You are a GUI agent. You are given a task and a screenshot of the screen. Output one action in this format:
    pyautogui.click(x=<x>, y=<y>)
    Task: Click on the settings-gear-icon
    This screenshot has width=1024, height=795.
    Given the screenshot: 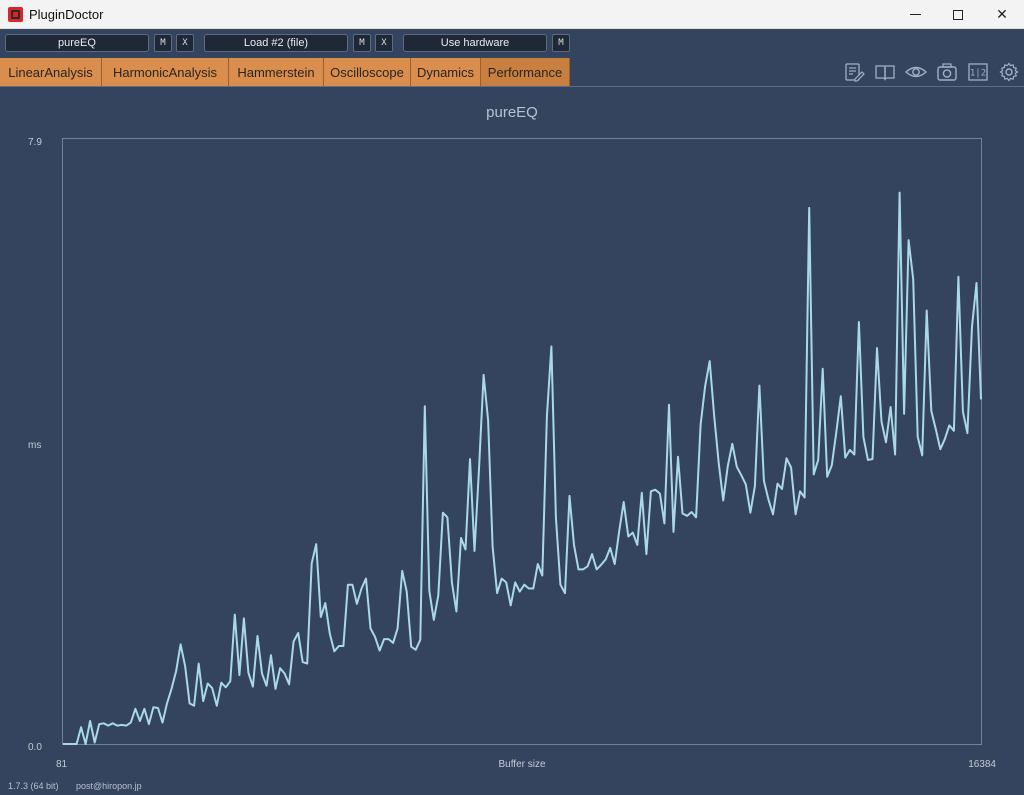 What is the action you would take?
    pyautogui.click(x=1009, y=72)
    